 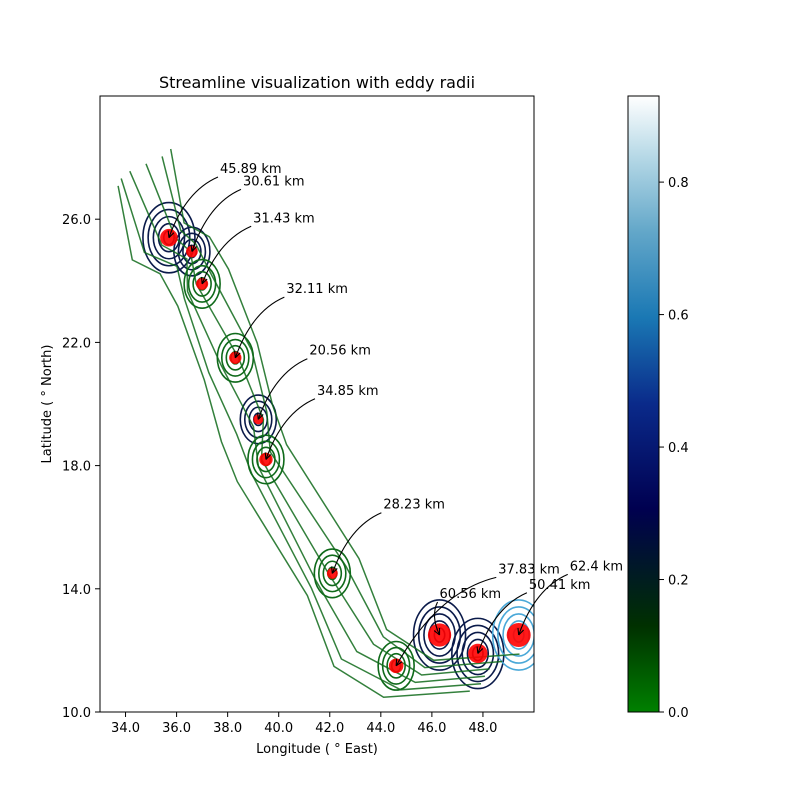 I want to click on x-tick-label: 40.0, so click(x=278, y=728).